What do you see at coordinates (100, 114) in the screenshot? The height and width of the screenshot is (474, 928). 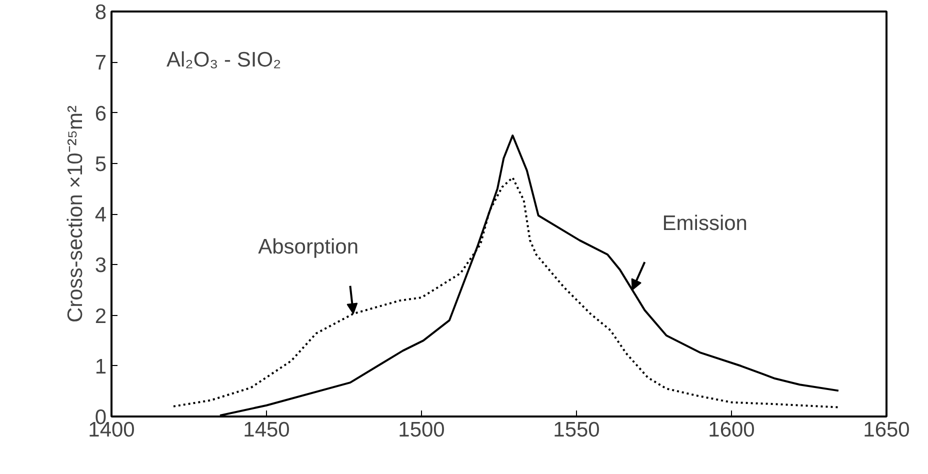 I see `y-tick-label: 6` at bounding box center [100, 114].